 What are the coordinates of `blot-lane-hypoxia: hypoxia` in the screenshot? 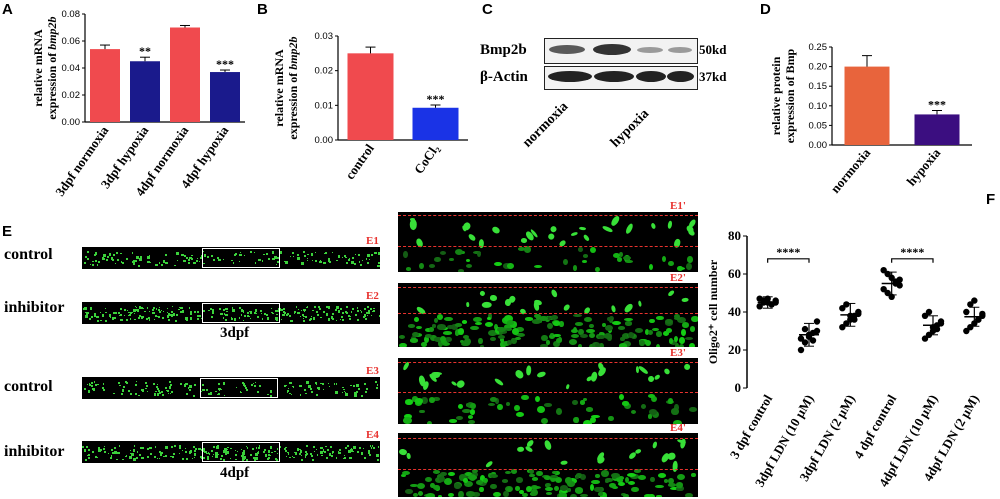 It's located at (630, 128).